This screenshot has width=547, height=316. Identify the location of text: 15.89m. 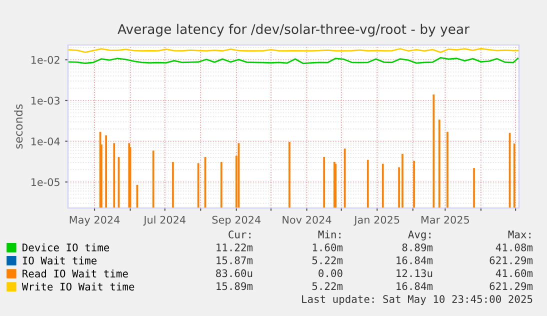
(234, 286).